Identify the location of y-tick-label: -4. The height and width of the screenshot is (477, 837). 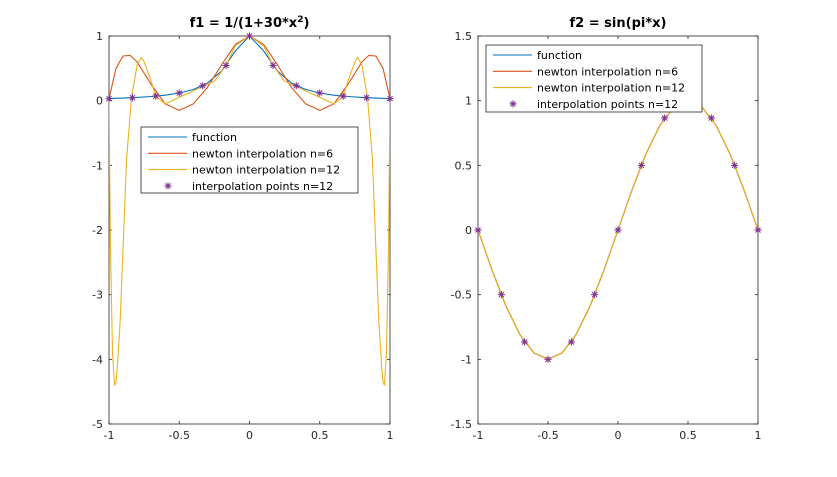
(97, 359).